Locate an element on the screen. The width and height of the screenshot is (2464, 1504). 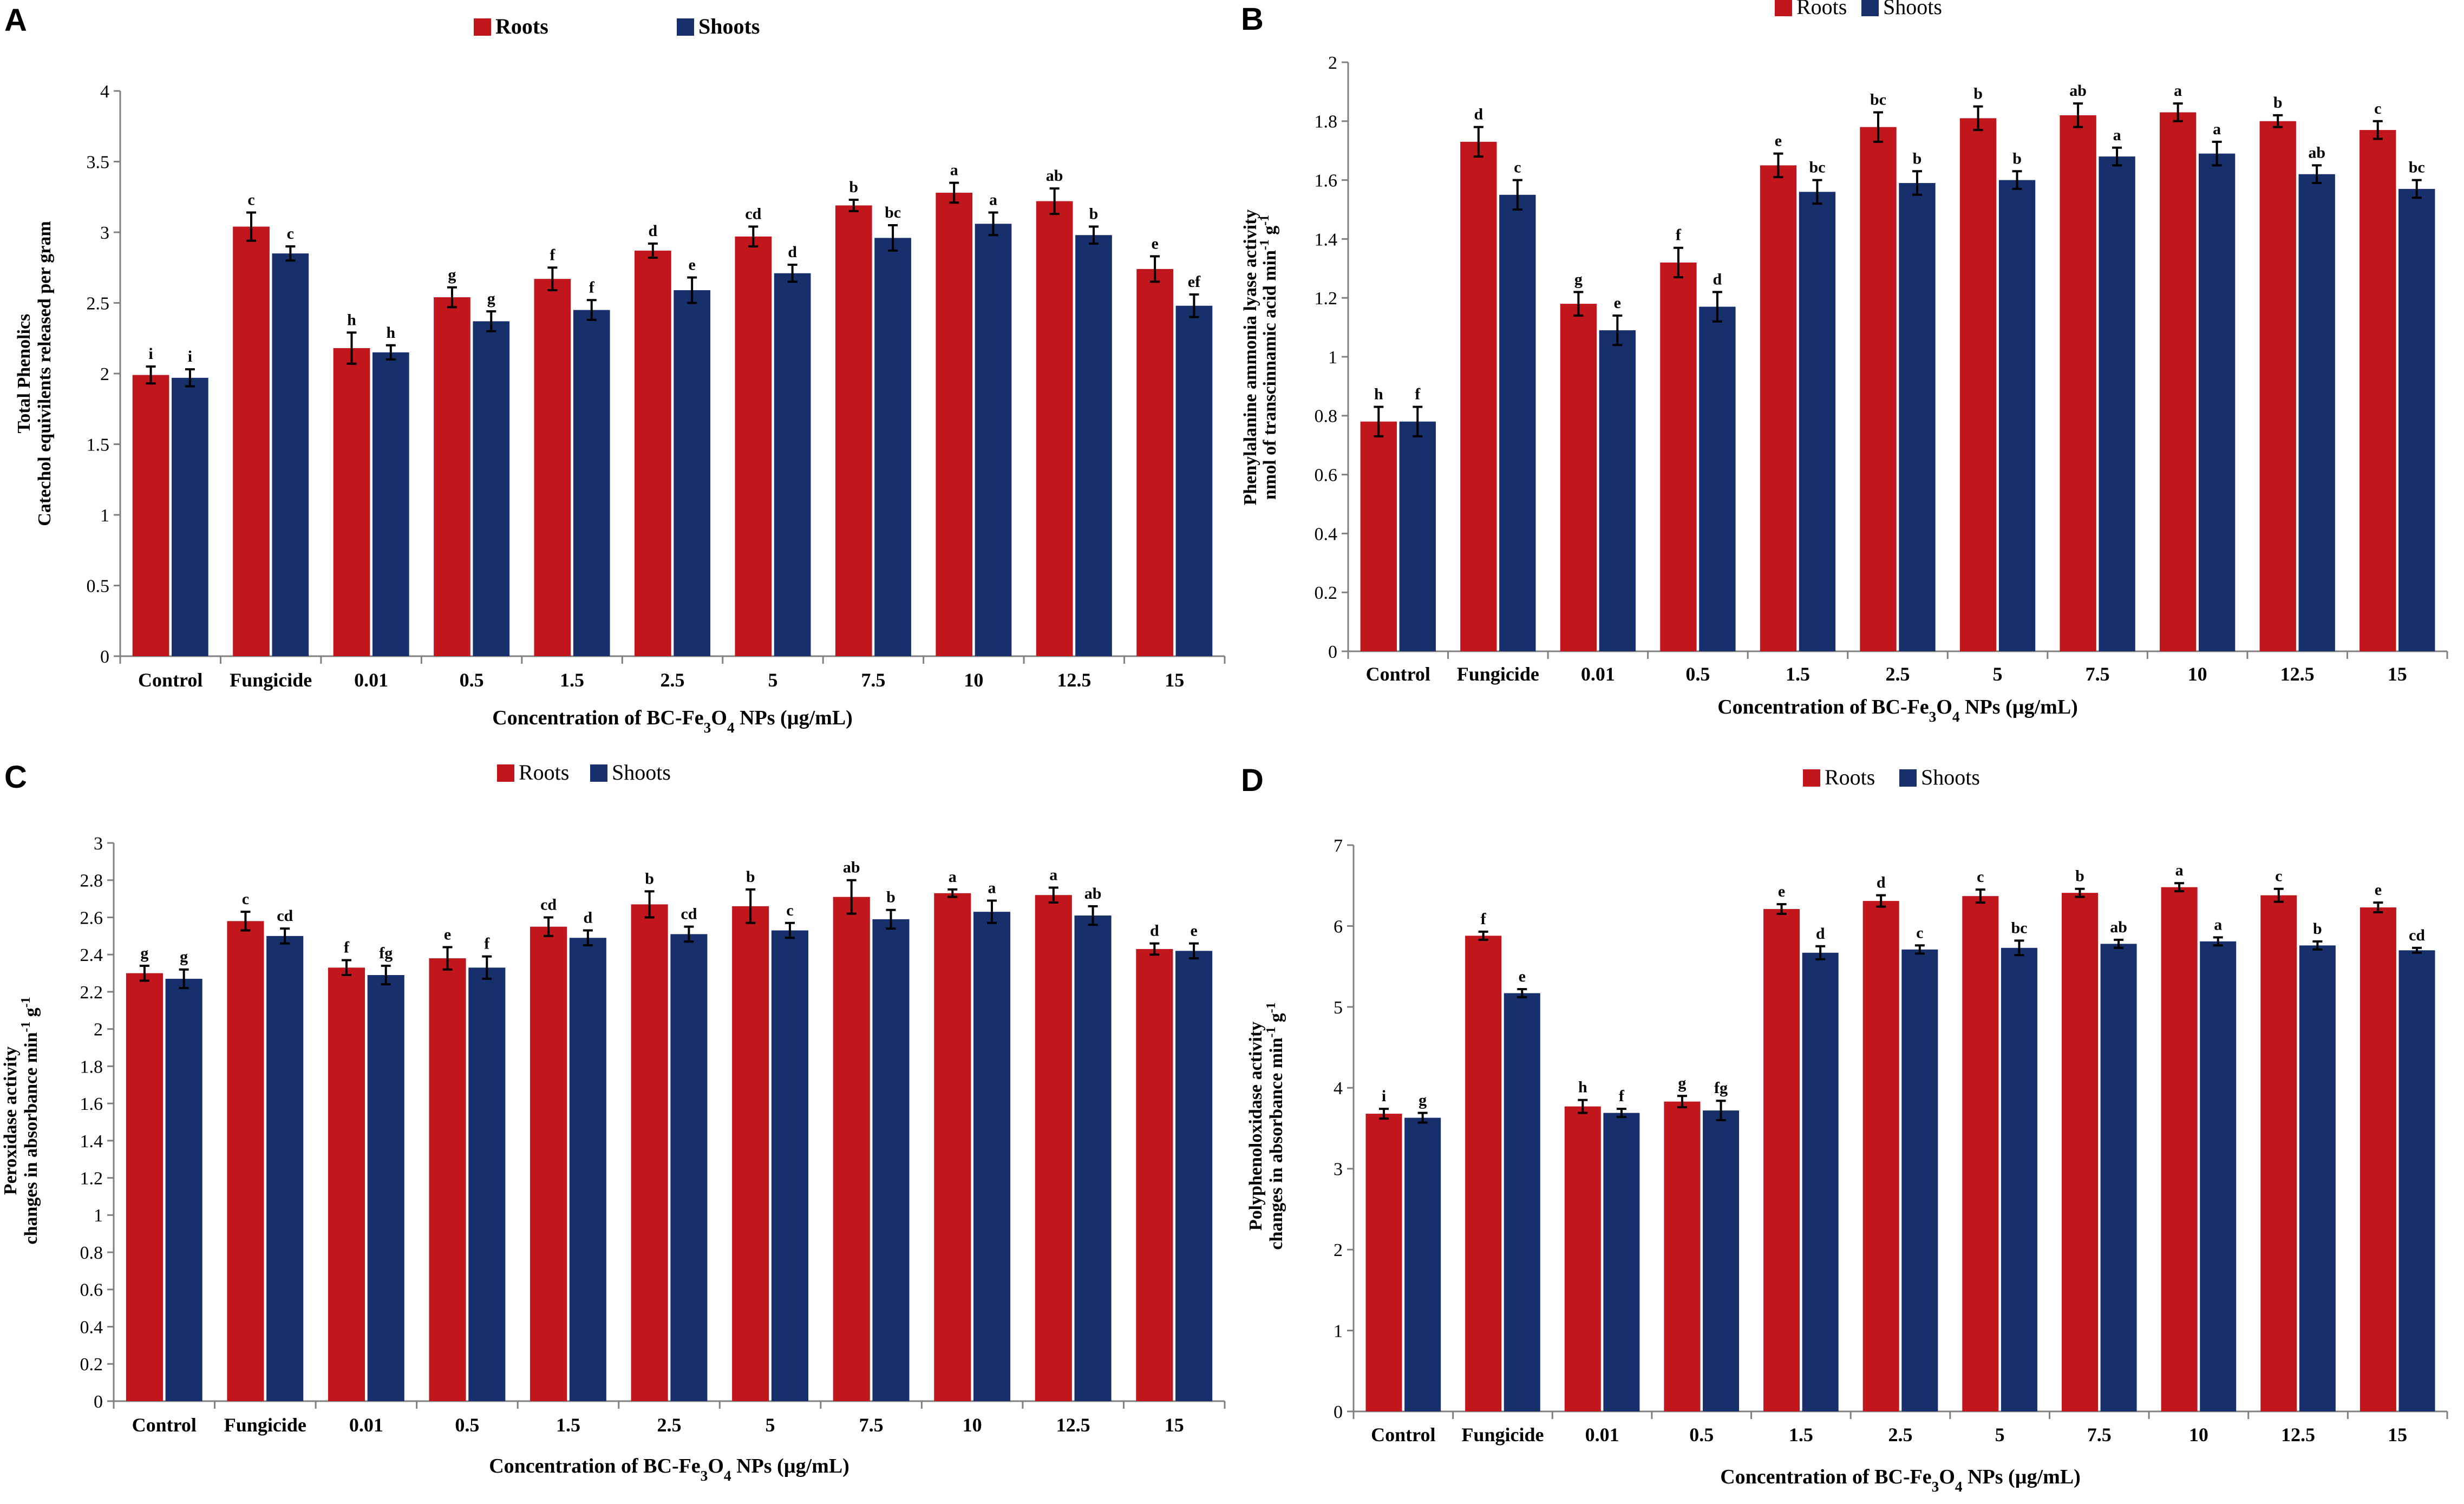
y-tick-label: 6 is located at coordinates (1338, 927).